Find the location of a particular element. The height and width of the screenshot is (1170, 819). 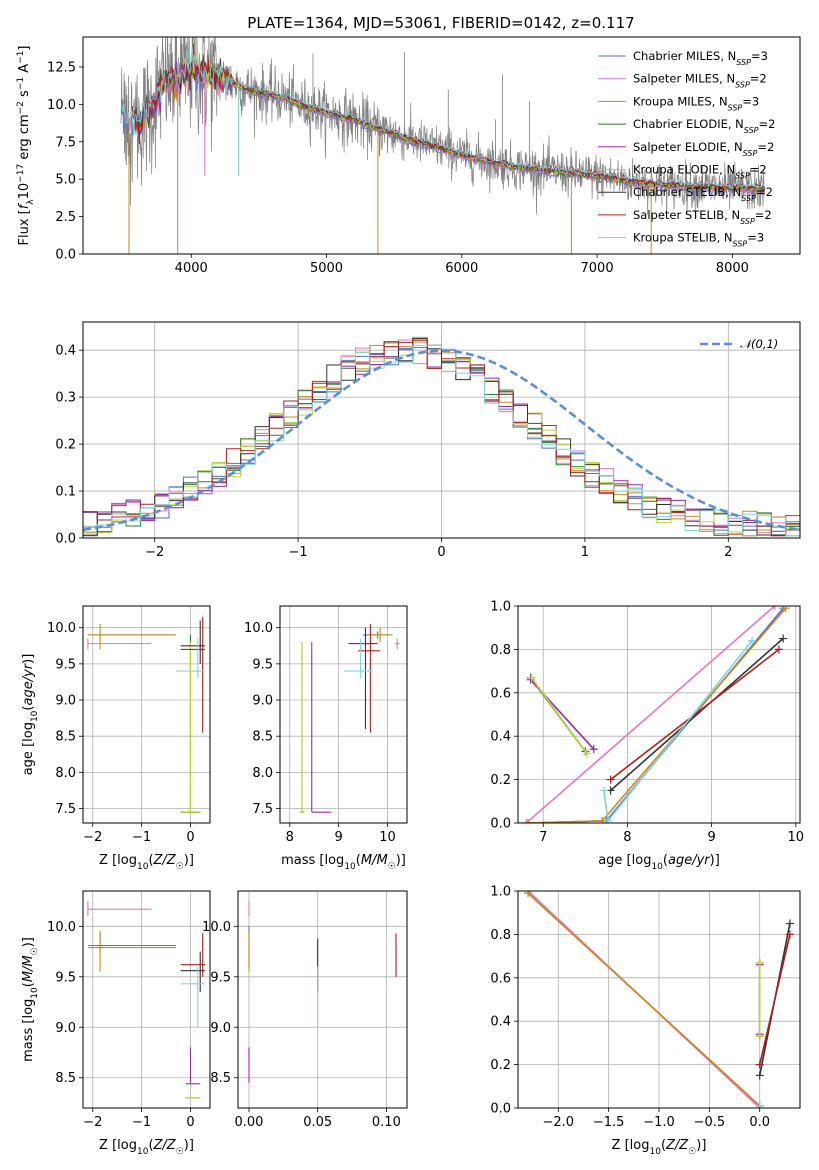

age-vs-Z-ytick-label: 9.5 is located at coordinates (65, 664).